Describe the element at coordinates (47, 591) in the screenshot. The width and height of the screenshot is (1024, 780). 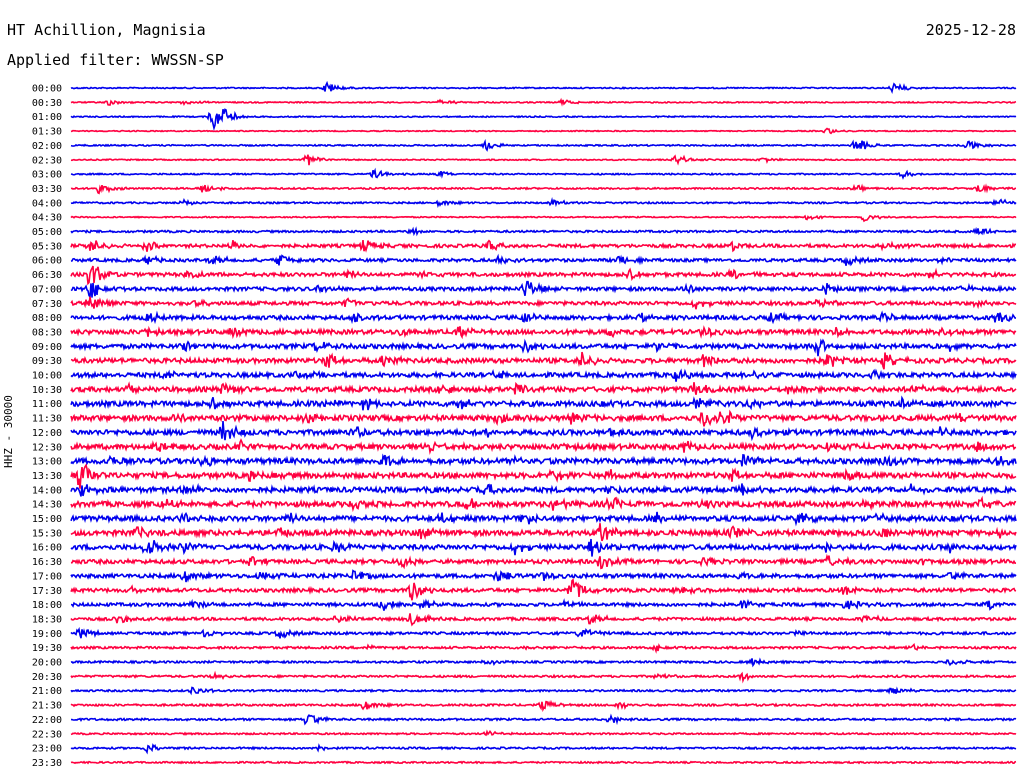
I see `time-tick-label: 17:30` at that location.